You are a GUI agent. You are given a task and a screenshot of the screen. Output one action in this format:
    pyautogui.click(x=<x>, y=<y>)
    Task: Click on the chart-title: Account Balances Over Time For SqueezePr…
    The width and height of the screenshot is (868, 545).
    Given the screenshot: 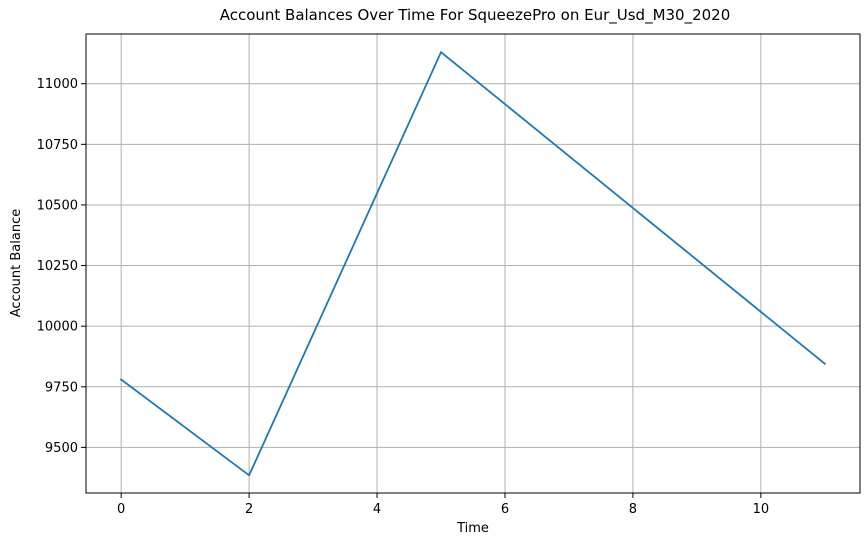 What is the action you would take?
    pyautogui.click(x=475, y=15)
    